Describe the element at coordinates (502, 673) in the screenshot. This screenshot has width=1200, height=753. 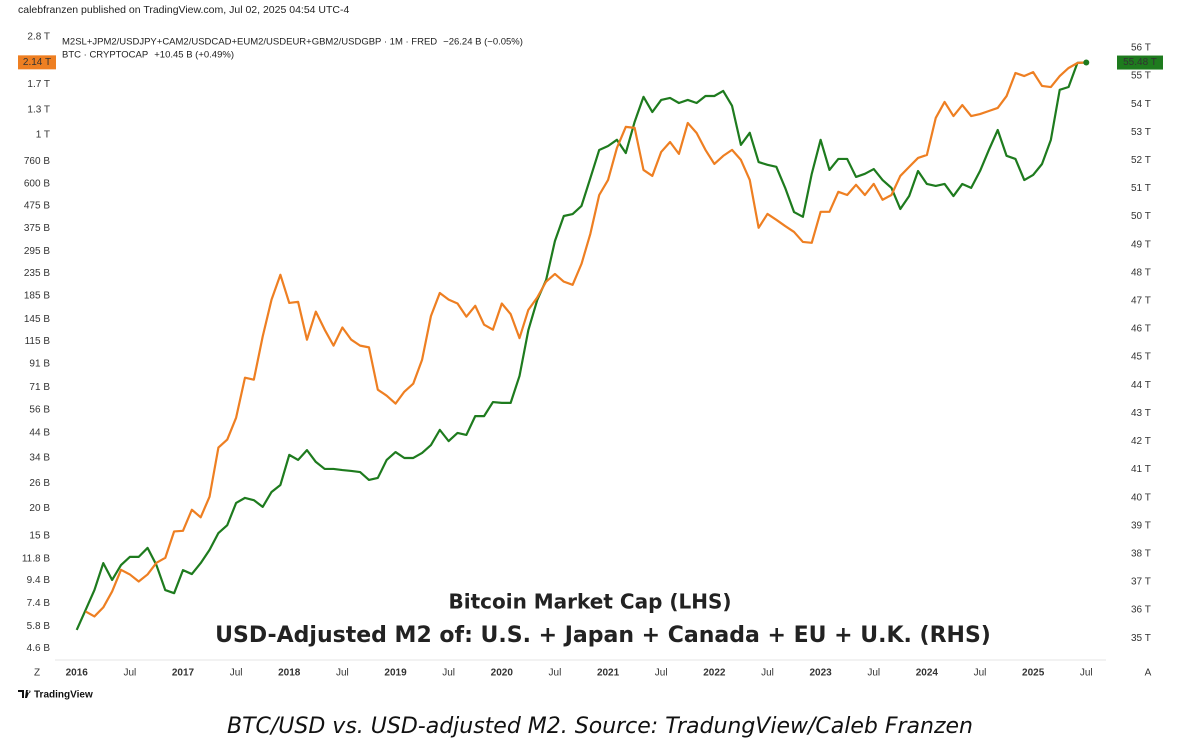
I see `x-tick-label: 2020` at that location.